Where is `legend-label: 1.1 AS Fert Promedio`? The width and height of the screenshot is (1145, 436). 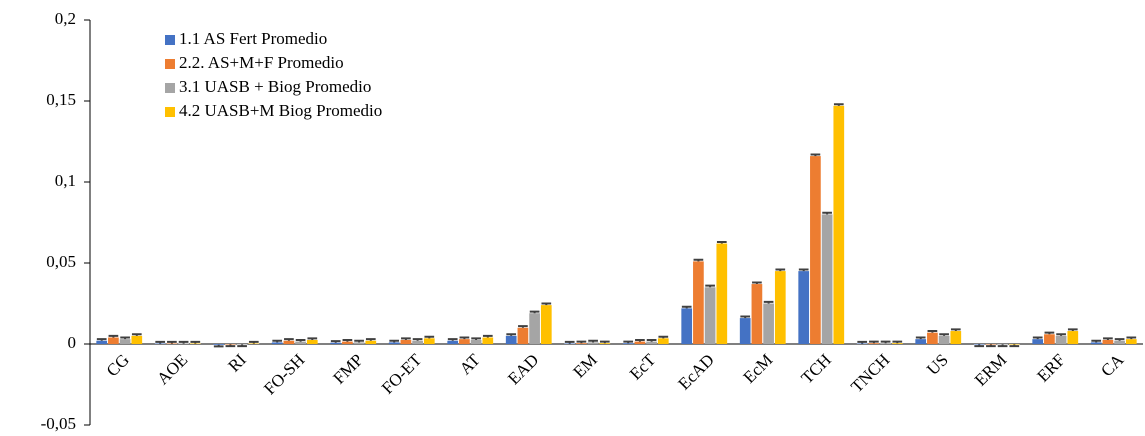
legend-label: 1.1 AS Fert Promedio is located at coordinates (253, 38).